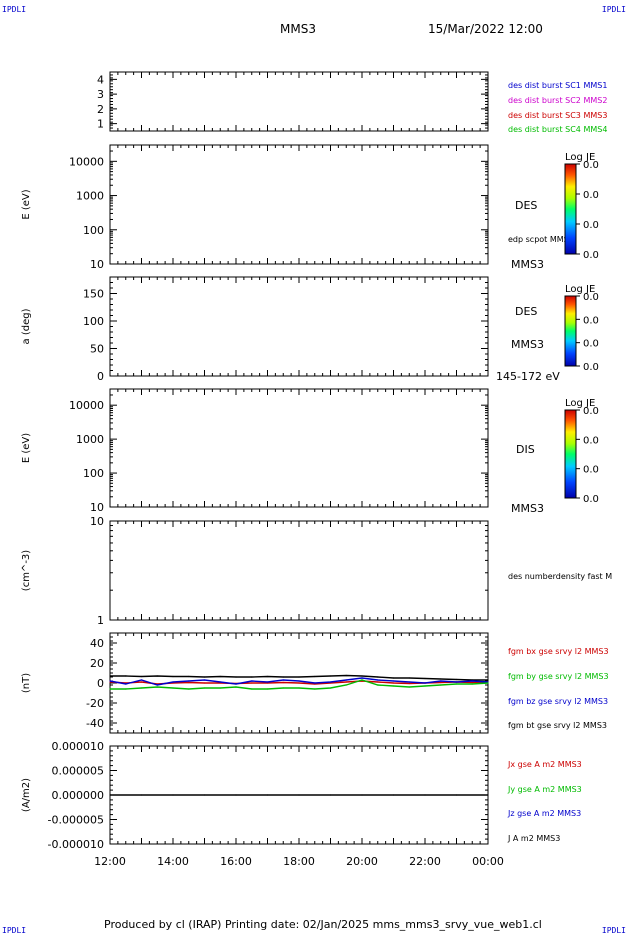 The height and width of the screenshot is (935, 630). Describe the element at coordinates (26, 795) in the screenshot. I see `y-axis-label: (A/m2)` at that location.